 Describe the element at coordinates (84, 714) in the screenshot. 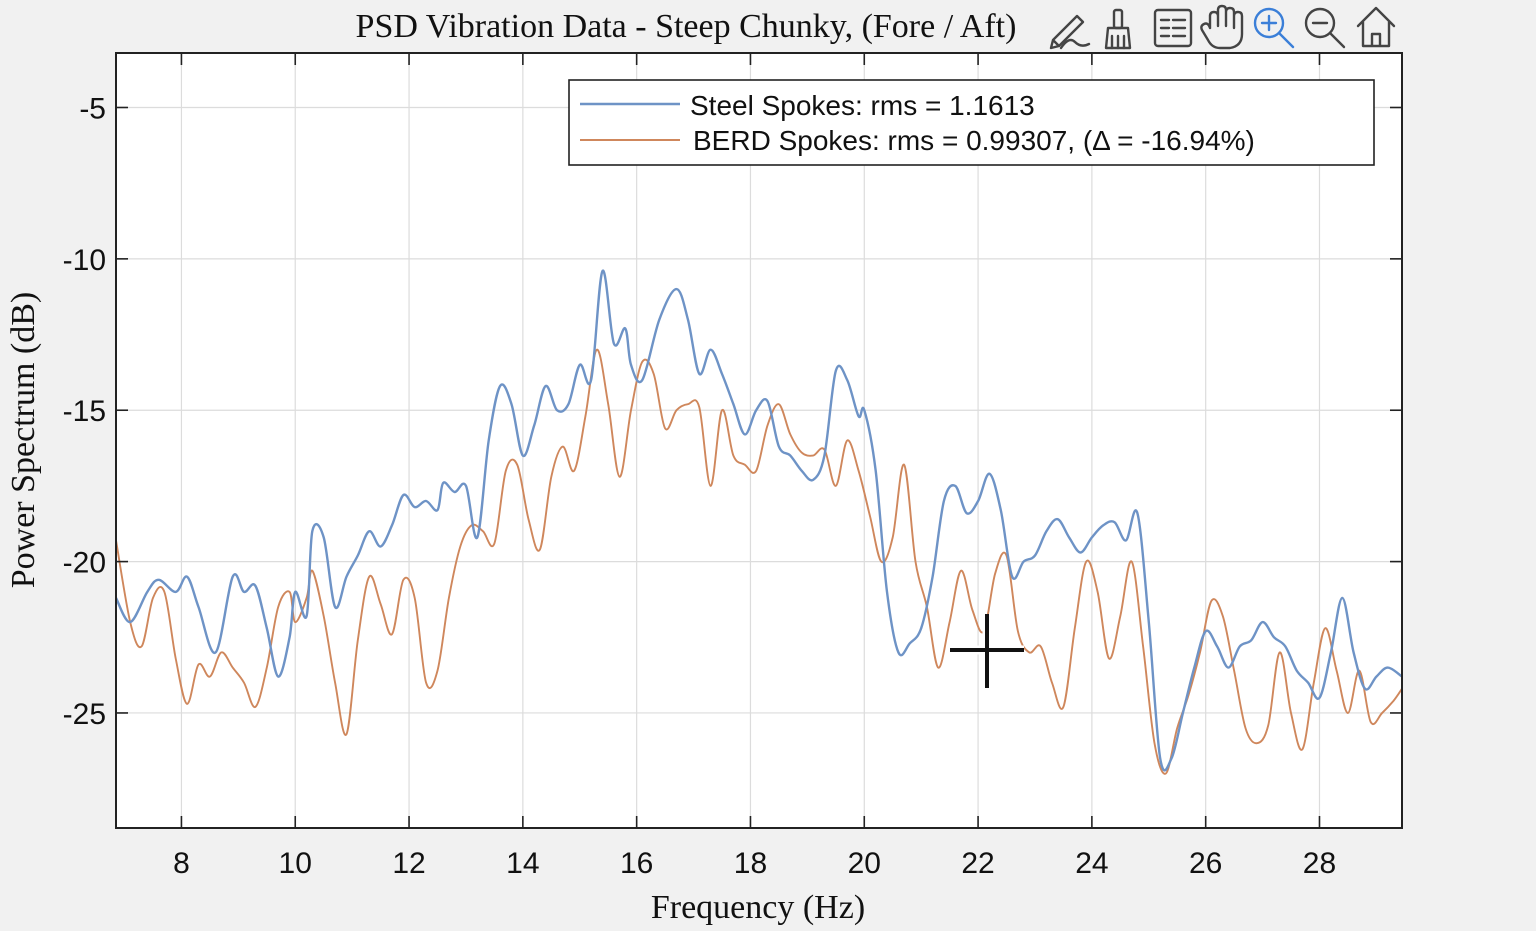

I see `y-tick-label: -25` at that location.